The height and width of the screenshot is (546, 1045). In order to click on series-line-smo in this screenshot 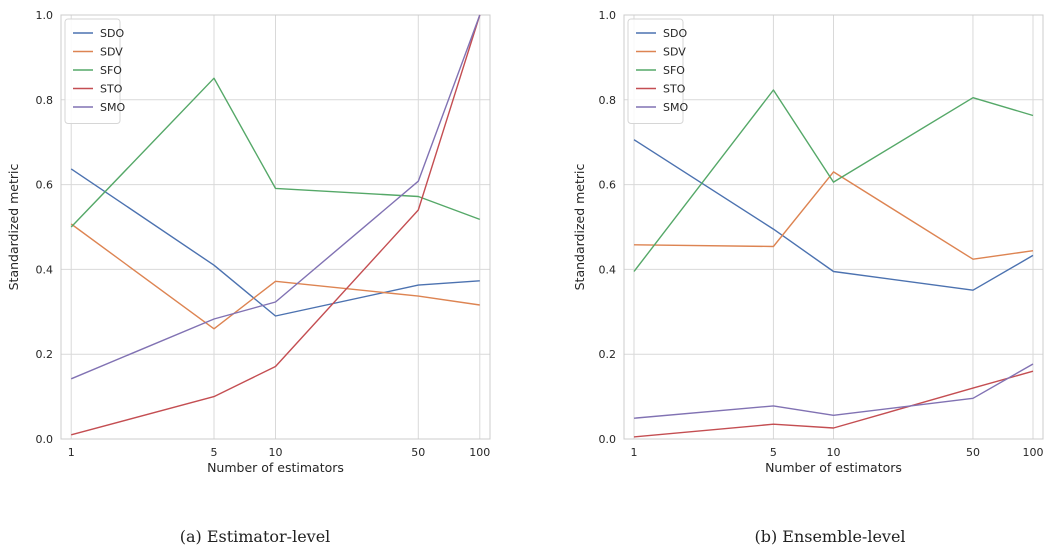, I will do `click(833, 391)`.